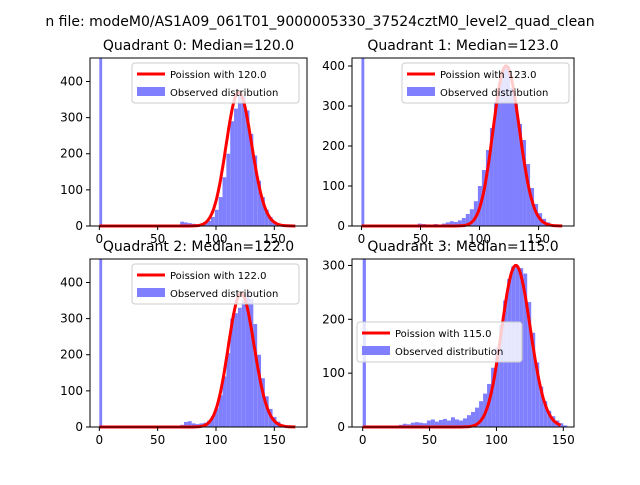 This screenshot has width=640, height=485. What do you see at coordinates (71, 282) in the screenshot?
I see `y-tick-label: 400` at bounding box center [71, 282].